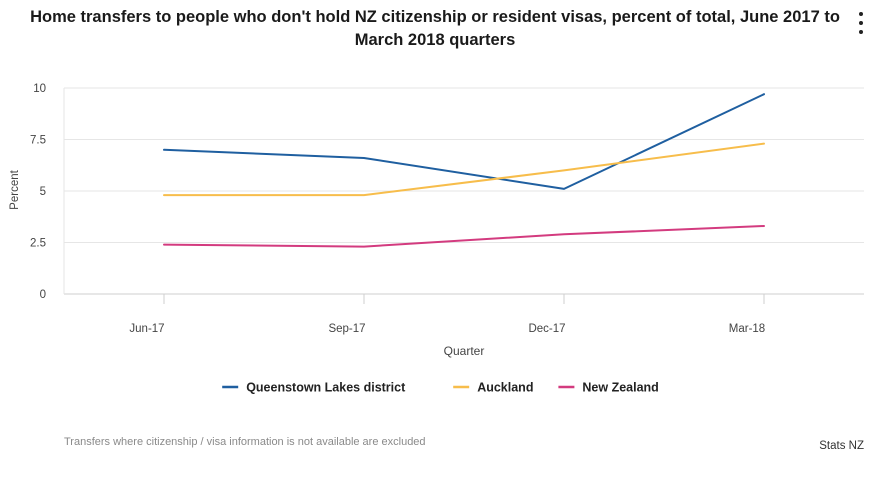 The height and width of the screenshot is (482, 881). Describe the element at coordinates (38, 192) in the screenshot. I see `y-axis: 0 2.5 5 7.5 10` at that location.